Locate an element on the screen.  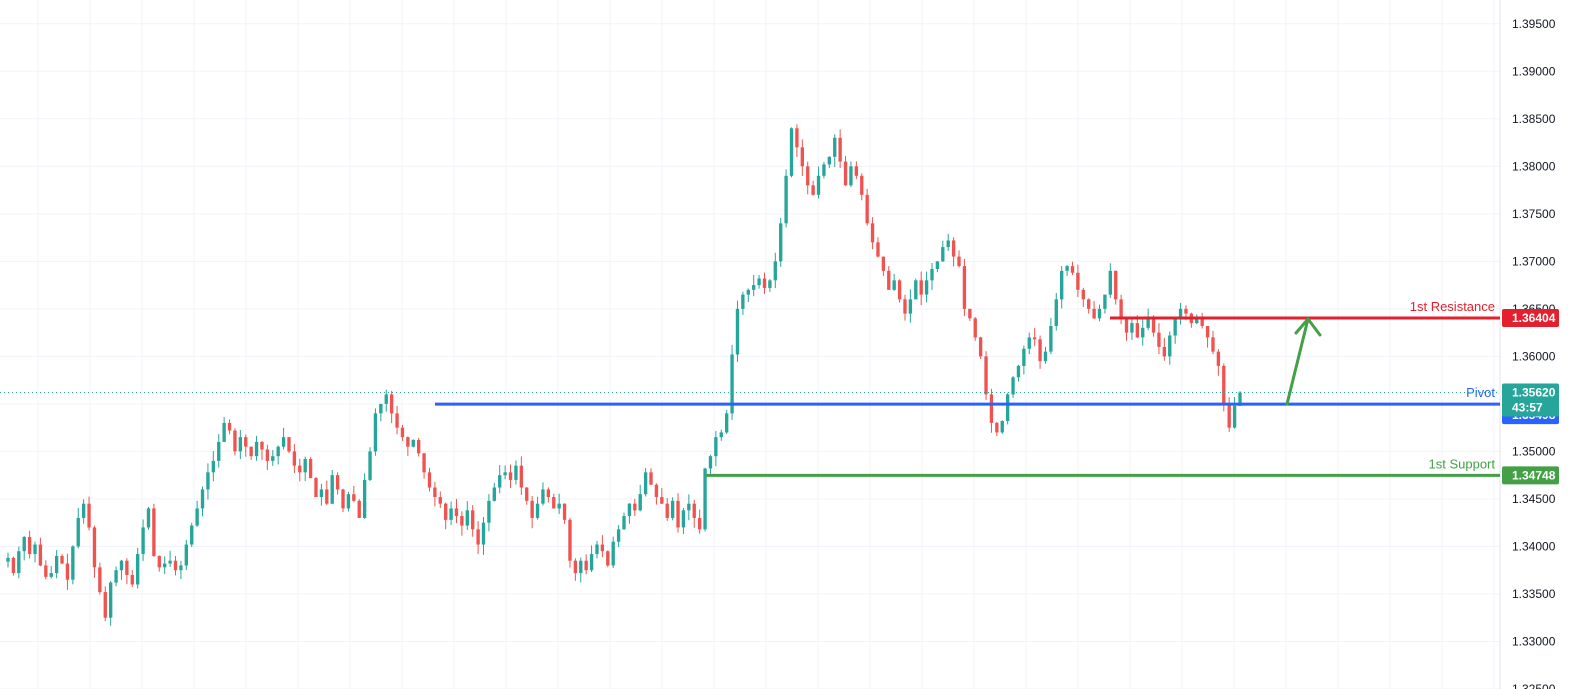
last-price-text: 1.35620 is located at coordinates (1534, 392).